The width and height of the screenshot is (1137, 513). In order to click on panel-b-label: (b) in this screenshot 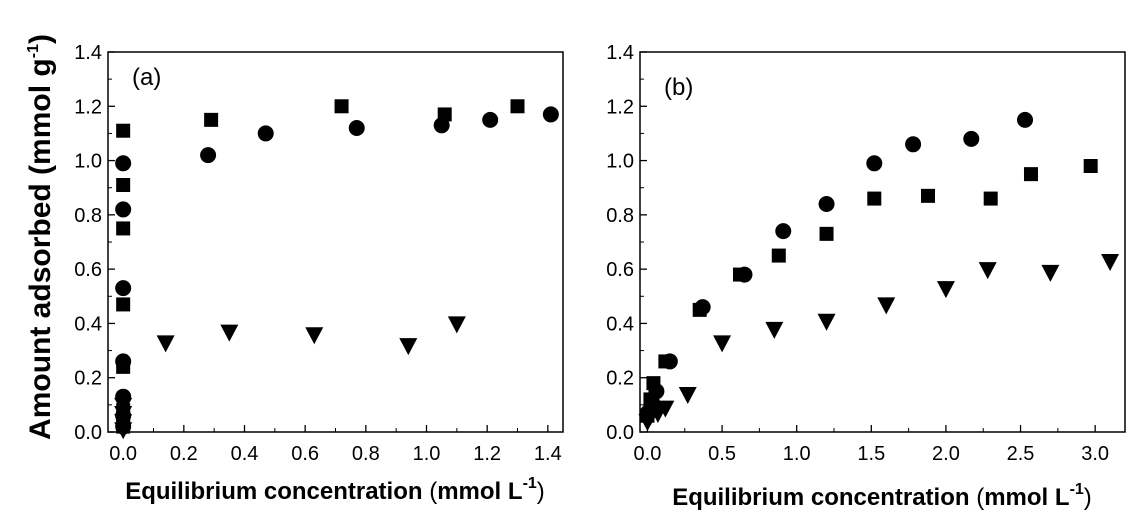, I will do `click(678, 87)`.